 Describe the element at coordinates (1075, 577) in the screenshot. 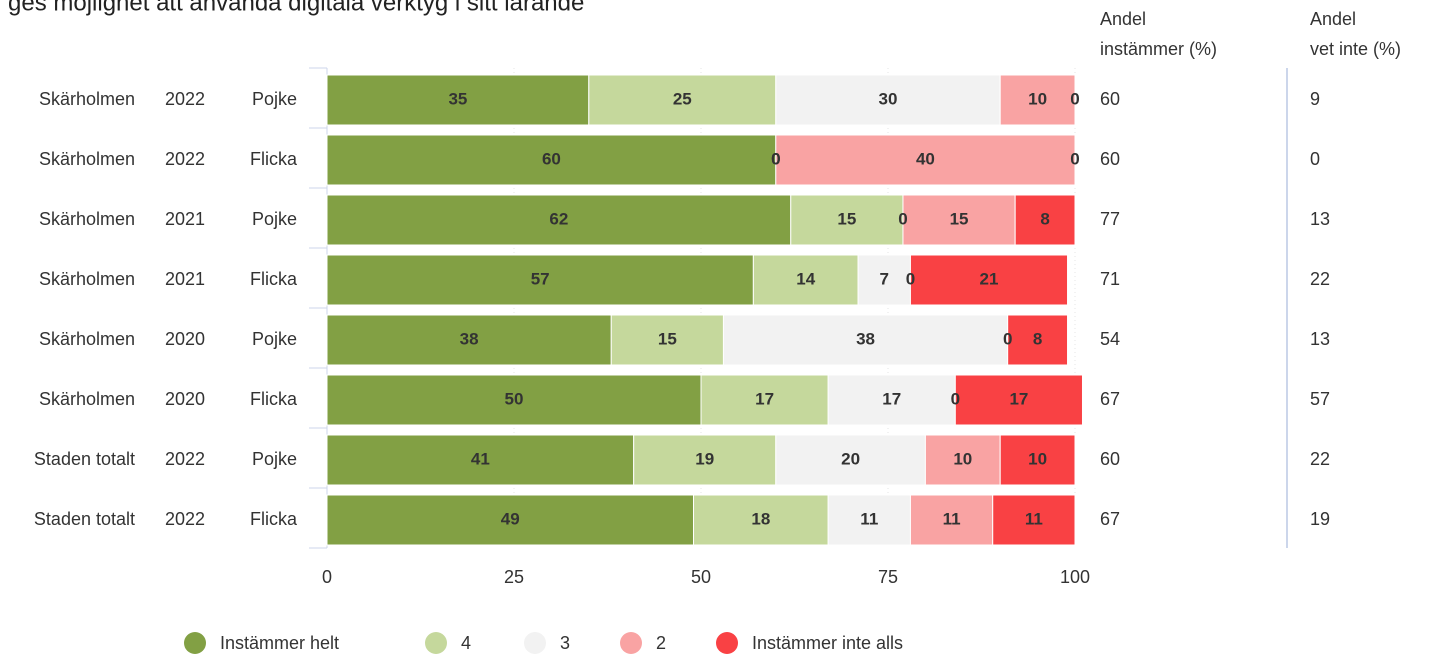

I see `x-tick-label: 100` at that location.